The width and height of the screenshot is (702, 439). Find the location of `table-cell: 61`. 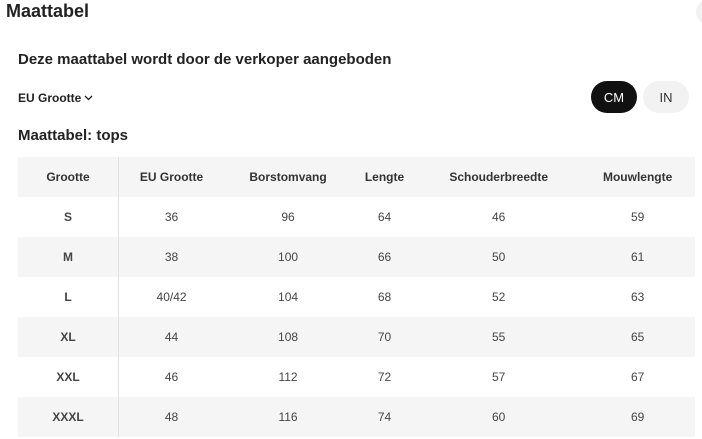

table-cell: 61 is located at coordinates (637, 257).